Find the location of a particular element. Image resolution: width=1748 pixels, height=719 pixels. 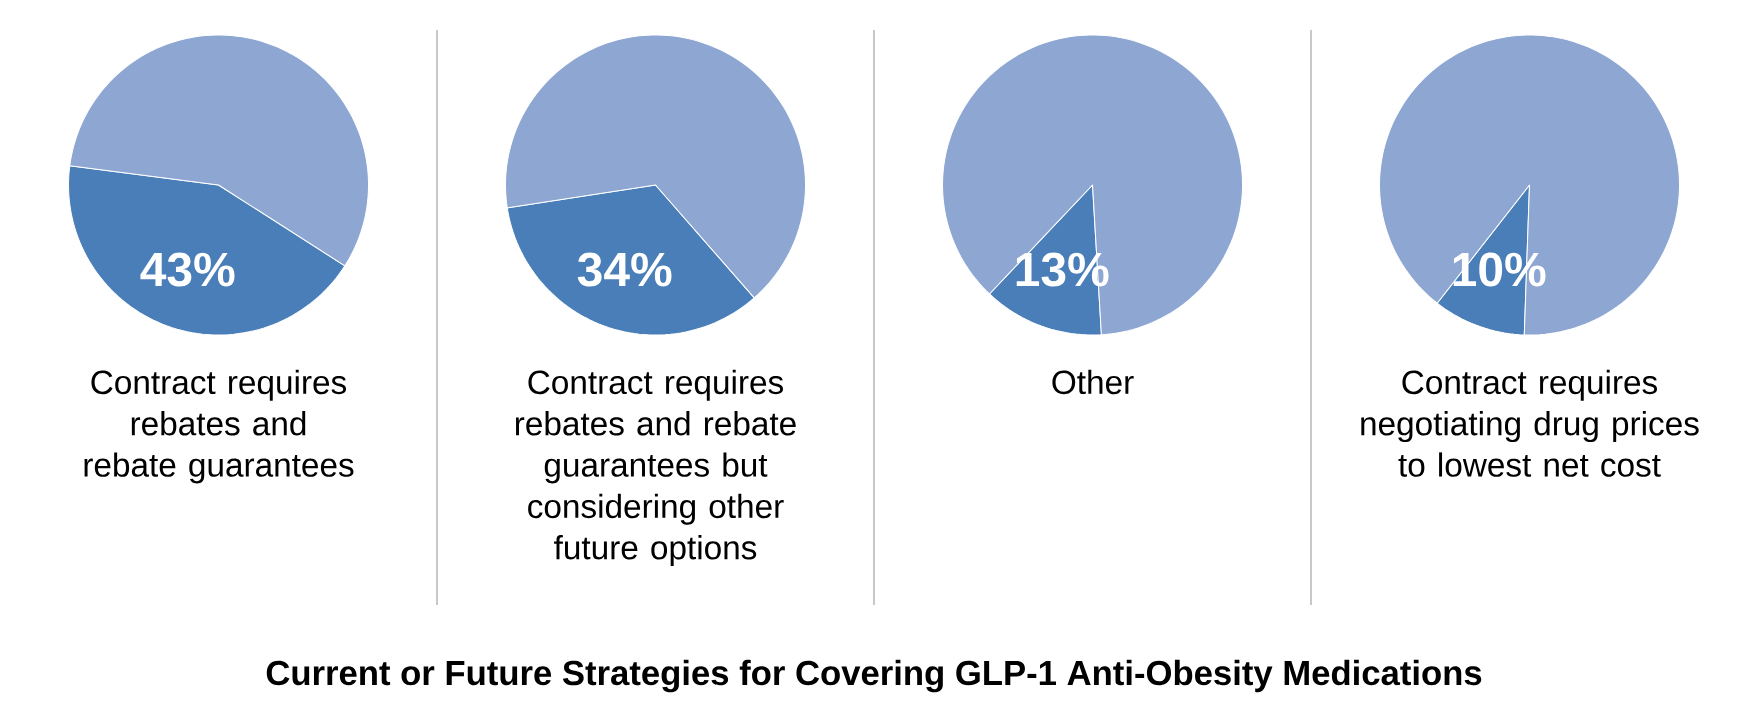

slice-label: Contract requires negotiating drug prices to lowest net cost is located at coordinates (1530, 423).